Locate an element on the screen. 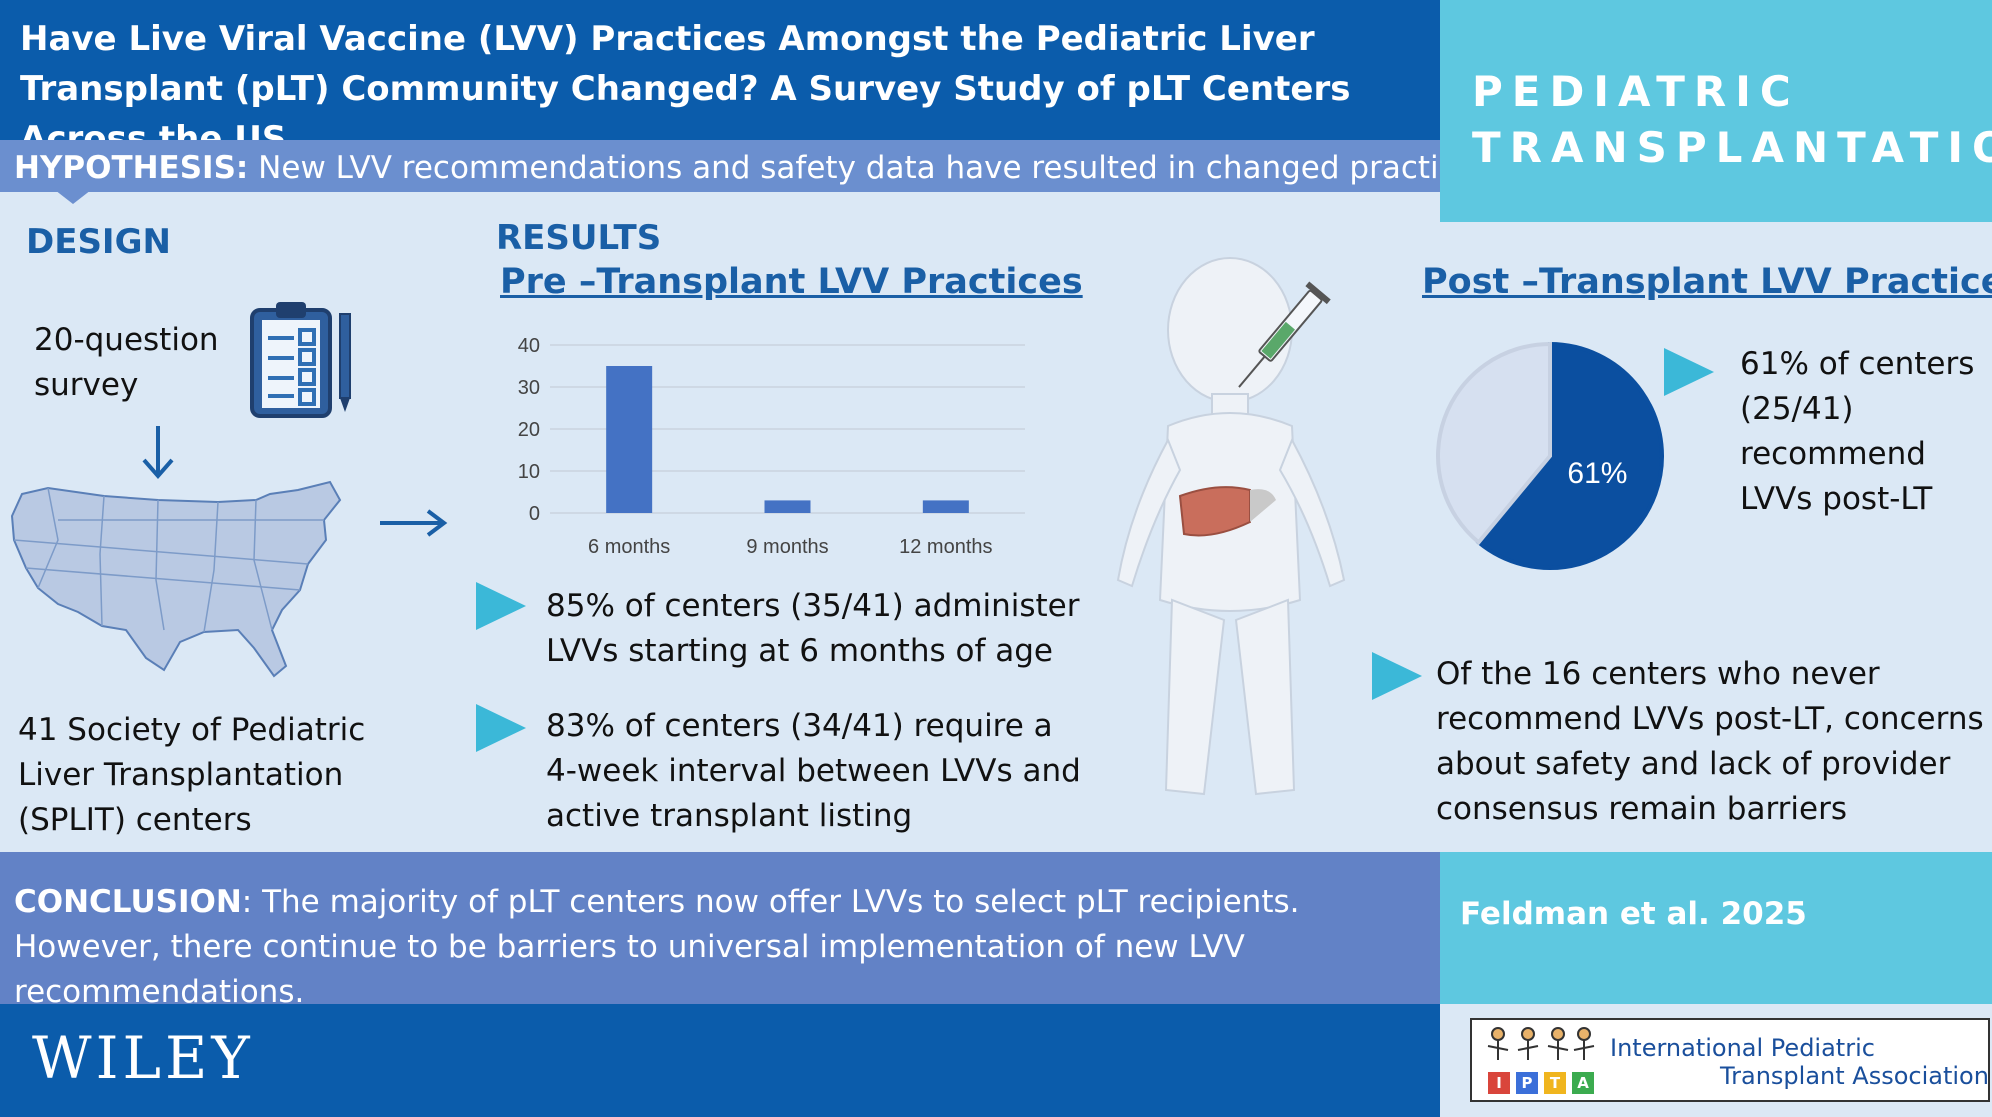 Image resolution: width=1992 pixels, height=1117 pixels. design-heading: DESIGN is located at coordinates (98, 242).